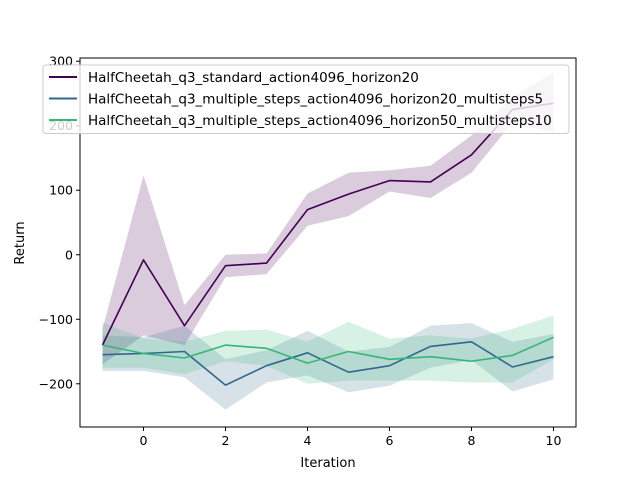  I want to click on x-tick-label-0: 0, so click(144, 440).